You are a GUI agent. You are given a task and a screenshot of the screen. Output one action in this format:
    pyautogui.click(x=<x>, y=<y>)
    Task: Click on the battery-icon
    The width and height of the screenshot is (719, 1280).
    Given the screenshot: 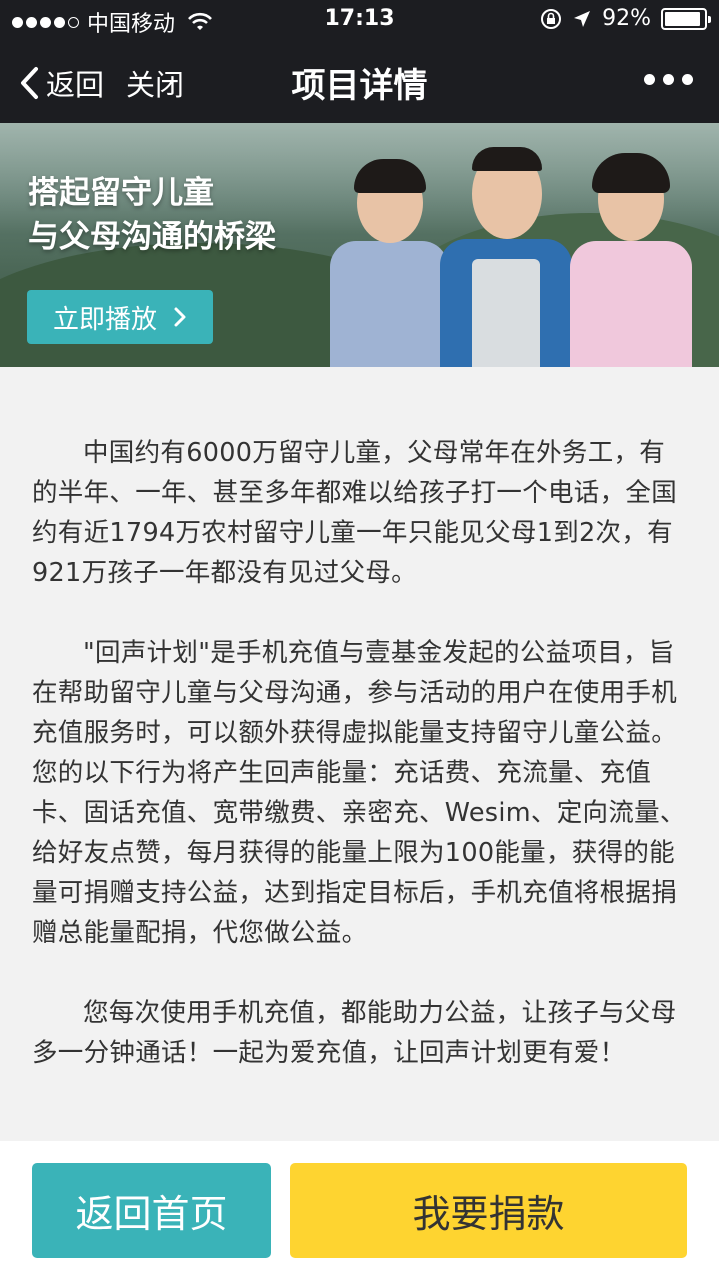 What is the action you would take?
    pyautogui.click(x=686, y=18)
    